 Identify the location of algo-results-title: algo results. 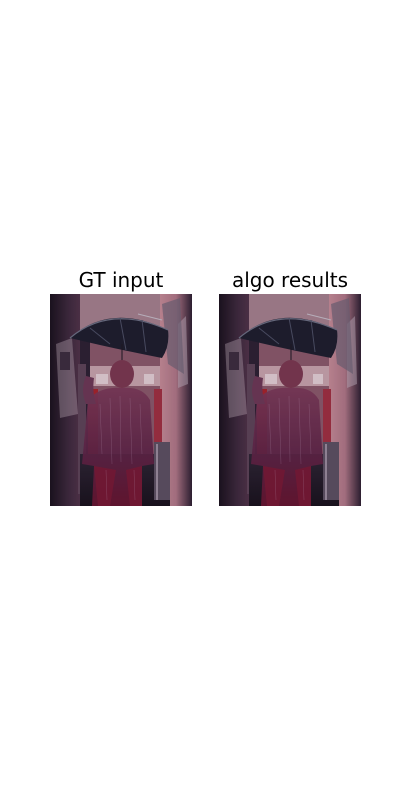
(290, 280).